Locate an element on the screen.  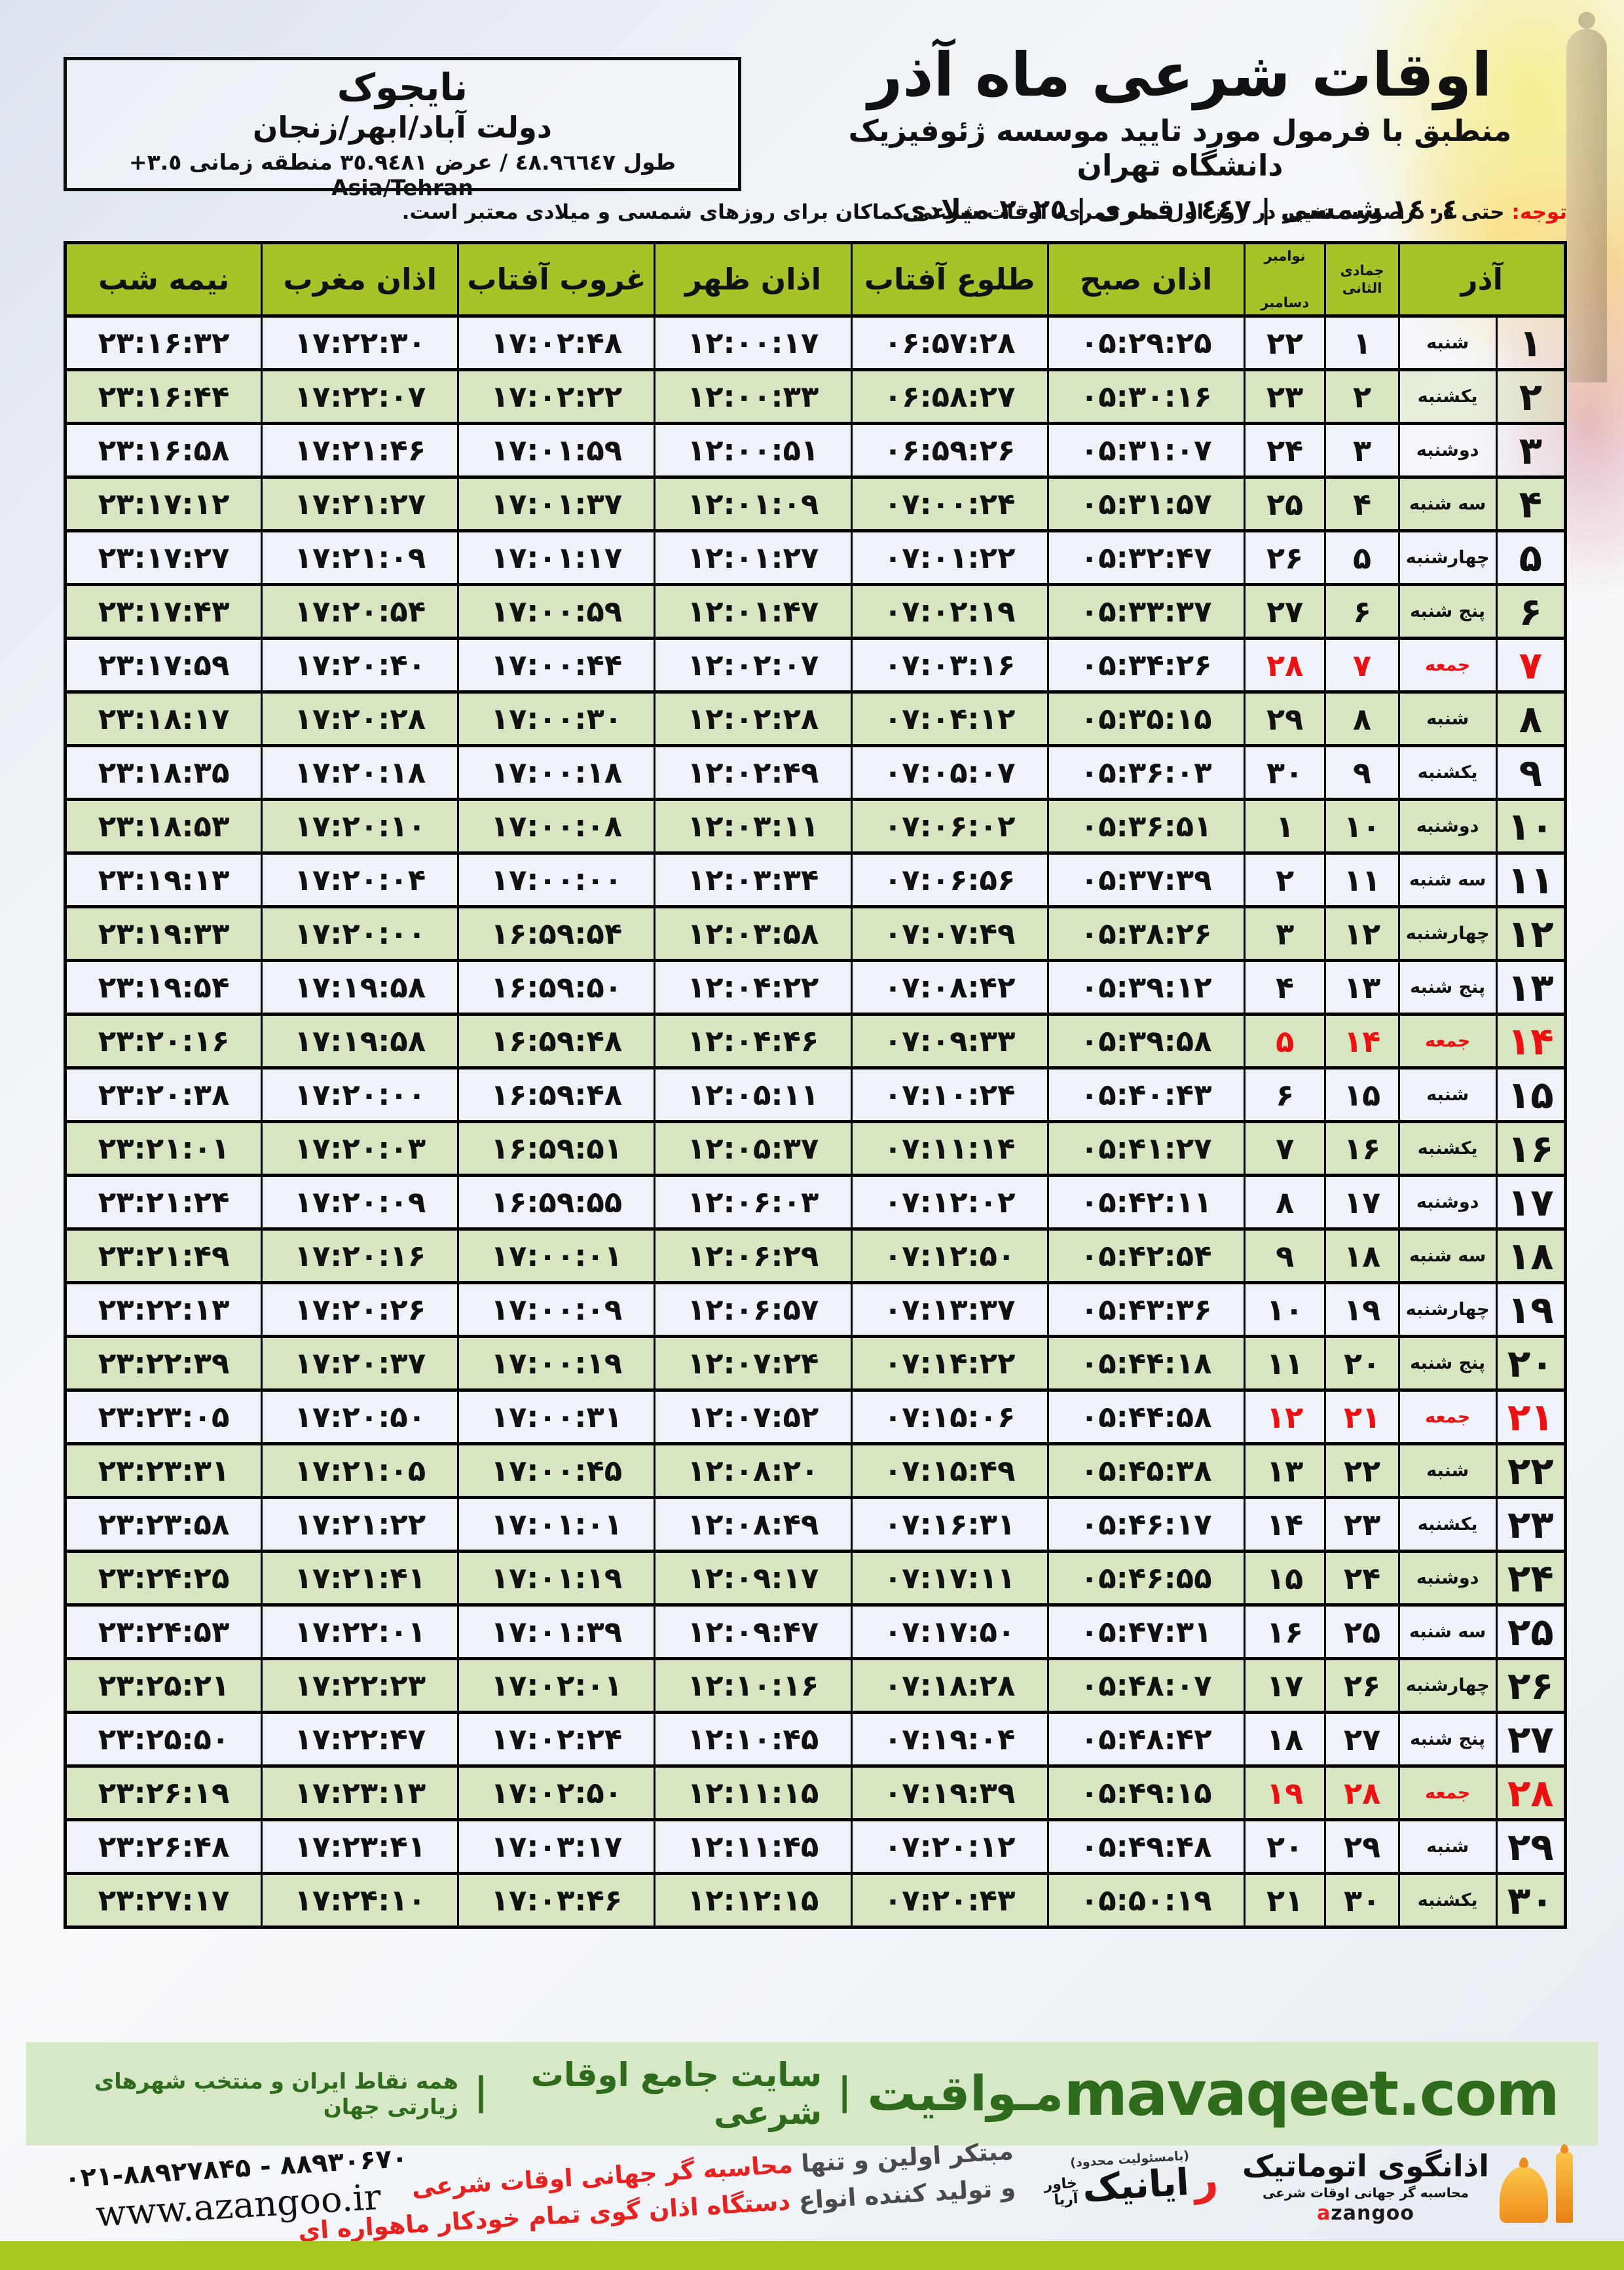
midnight-time: ۲۳:۲۳:۰۵ is located at coordinates (163, 1416).